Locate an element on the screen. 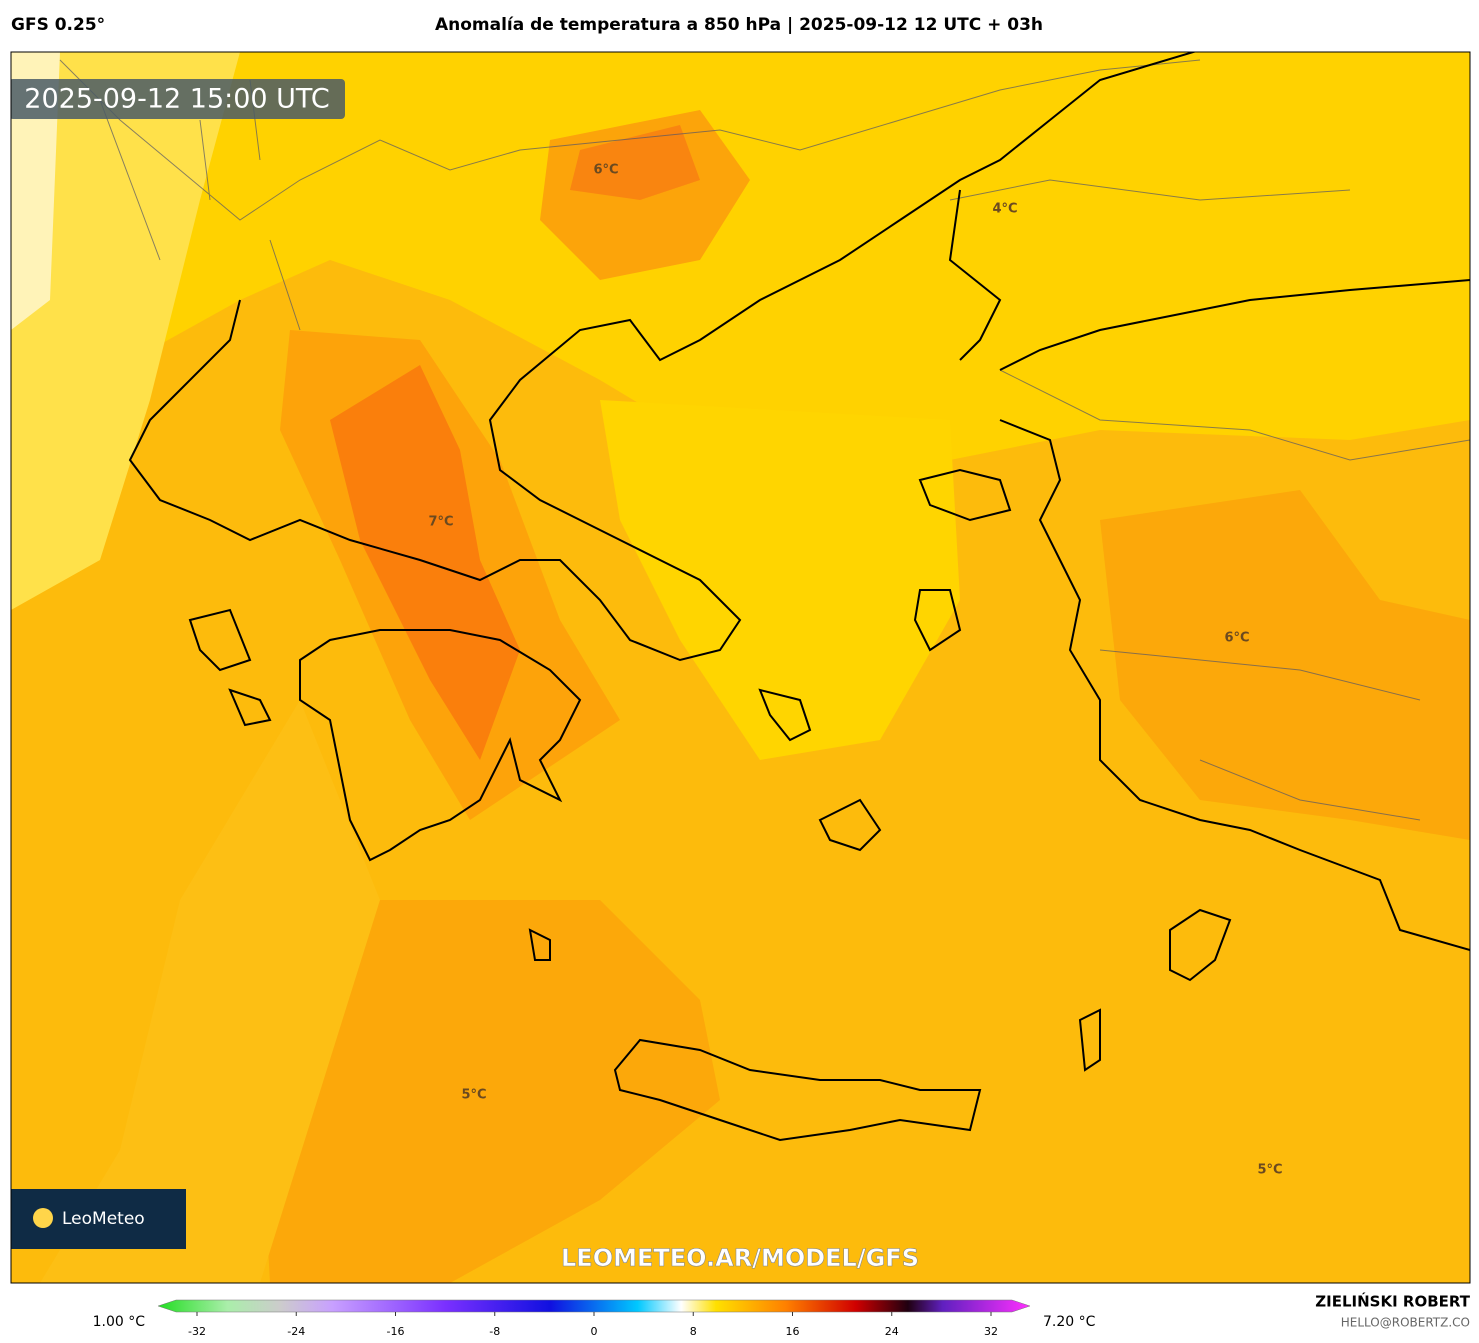 The width and height of the screenshot is (1479, 1343). colorbar-min: 1.00 °C is located at coordinates (119, 1322).